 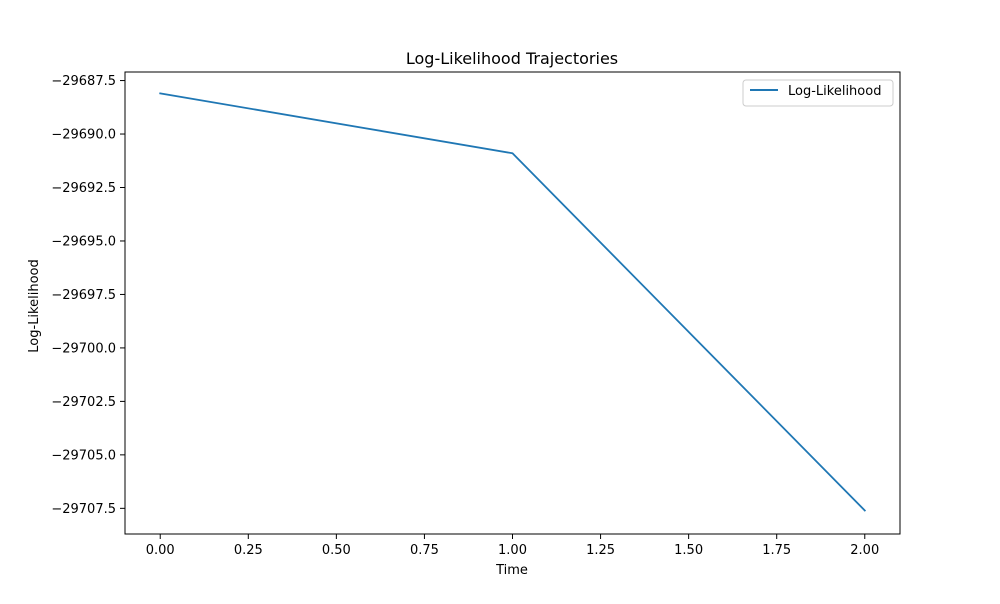 I want to click on legend-box, so click(x=818, y=93).